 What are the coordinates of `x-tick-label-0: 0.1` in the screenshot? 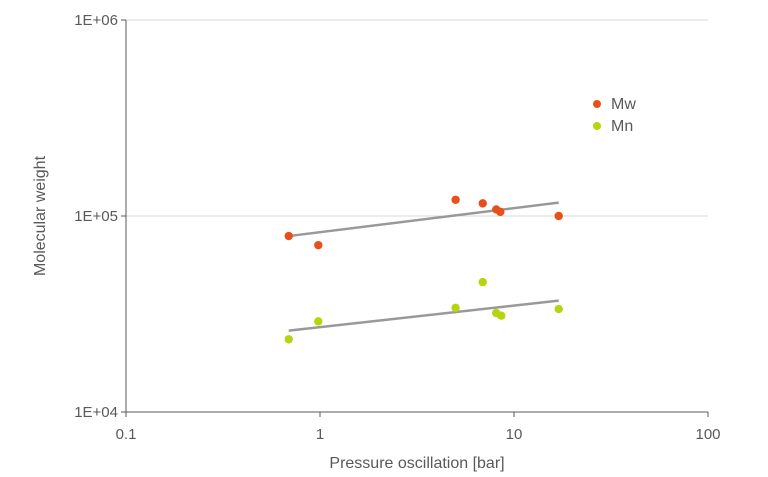 It's located at (126, 434).